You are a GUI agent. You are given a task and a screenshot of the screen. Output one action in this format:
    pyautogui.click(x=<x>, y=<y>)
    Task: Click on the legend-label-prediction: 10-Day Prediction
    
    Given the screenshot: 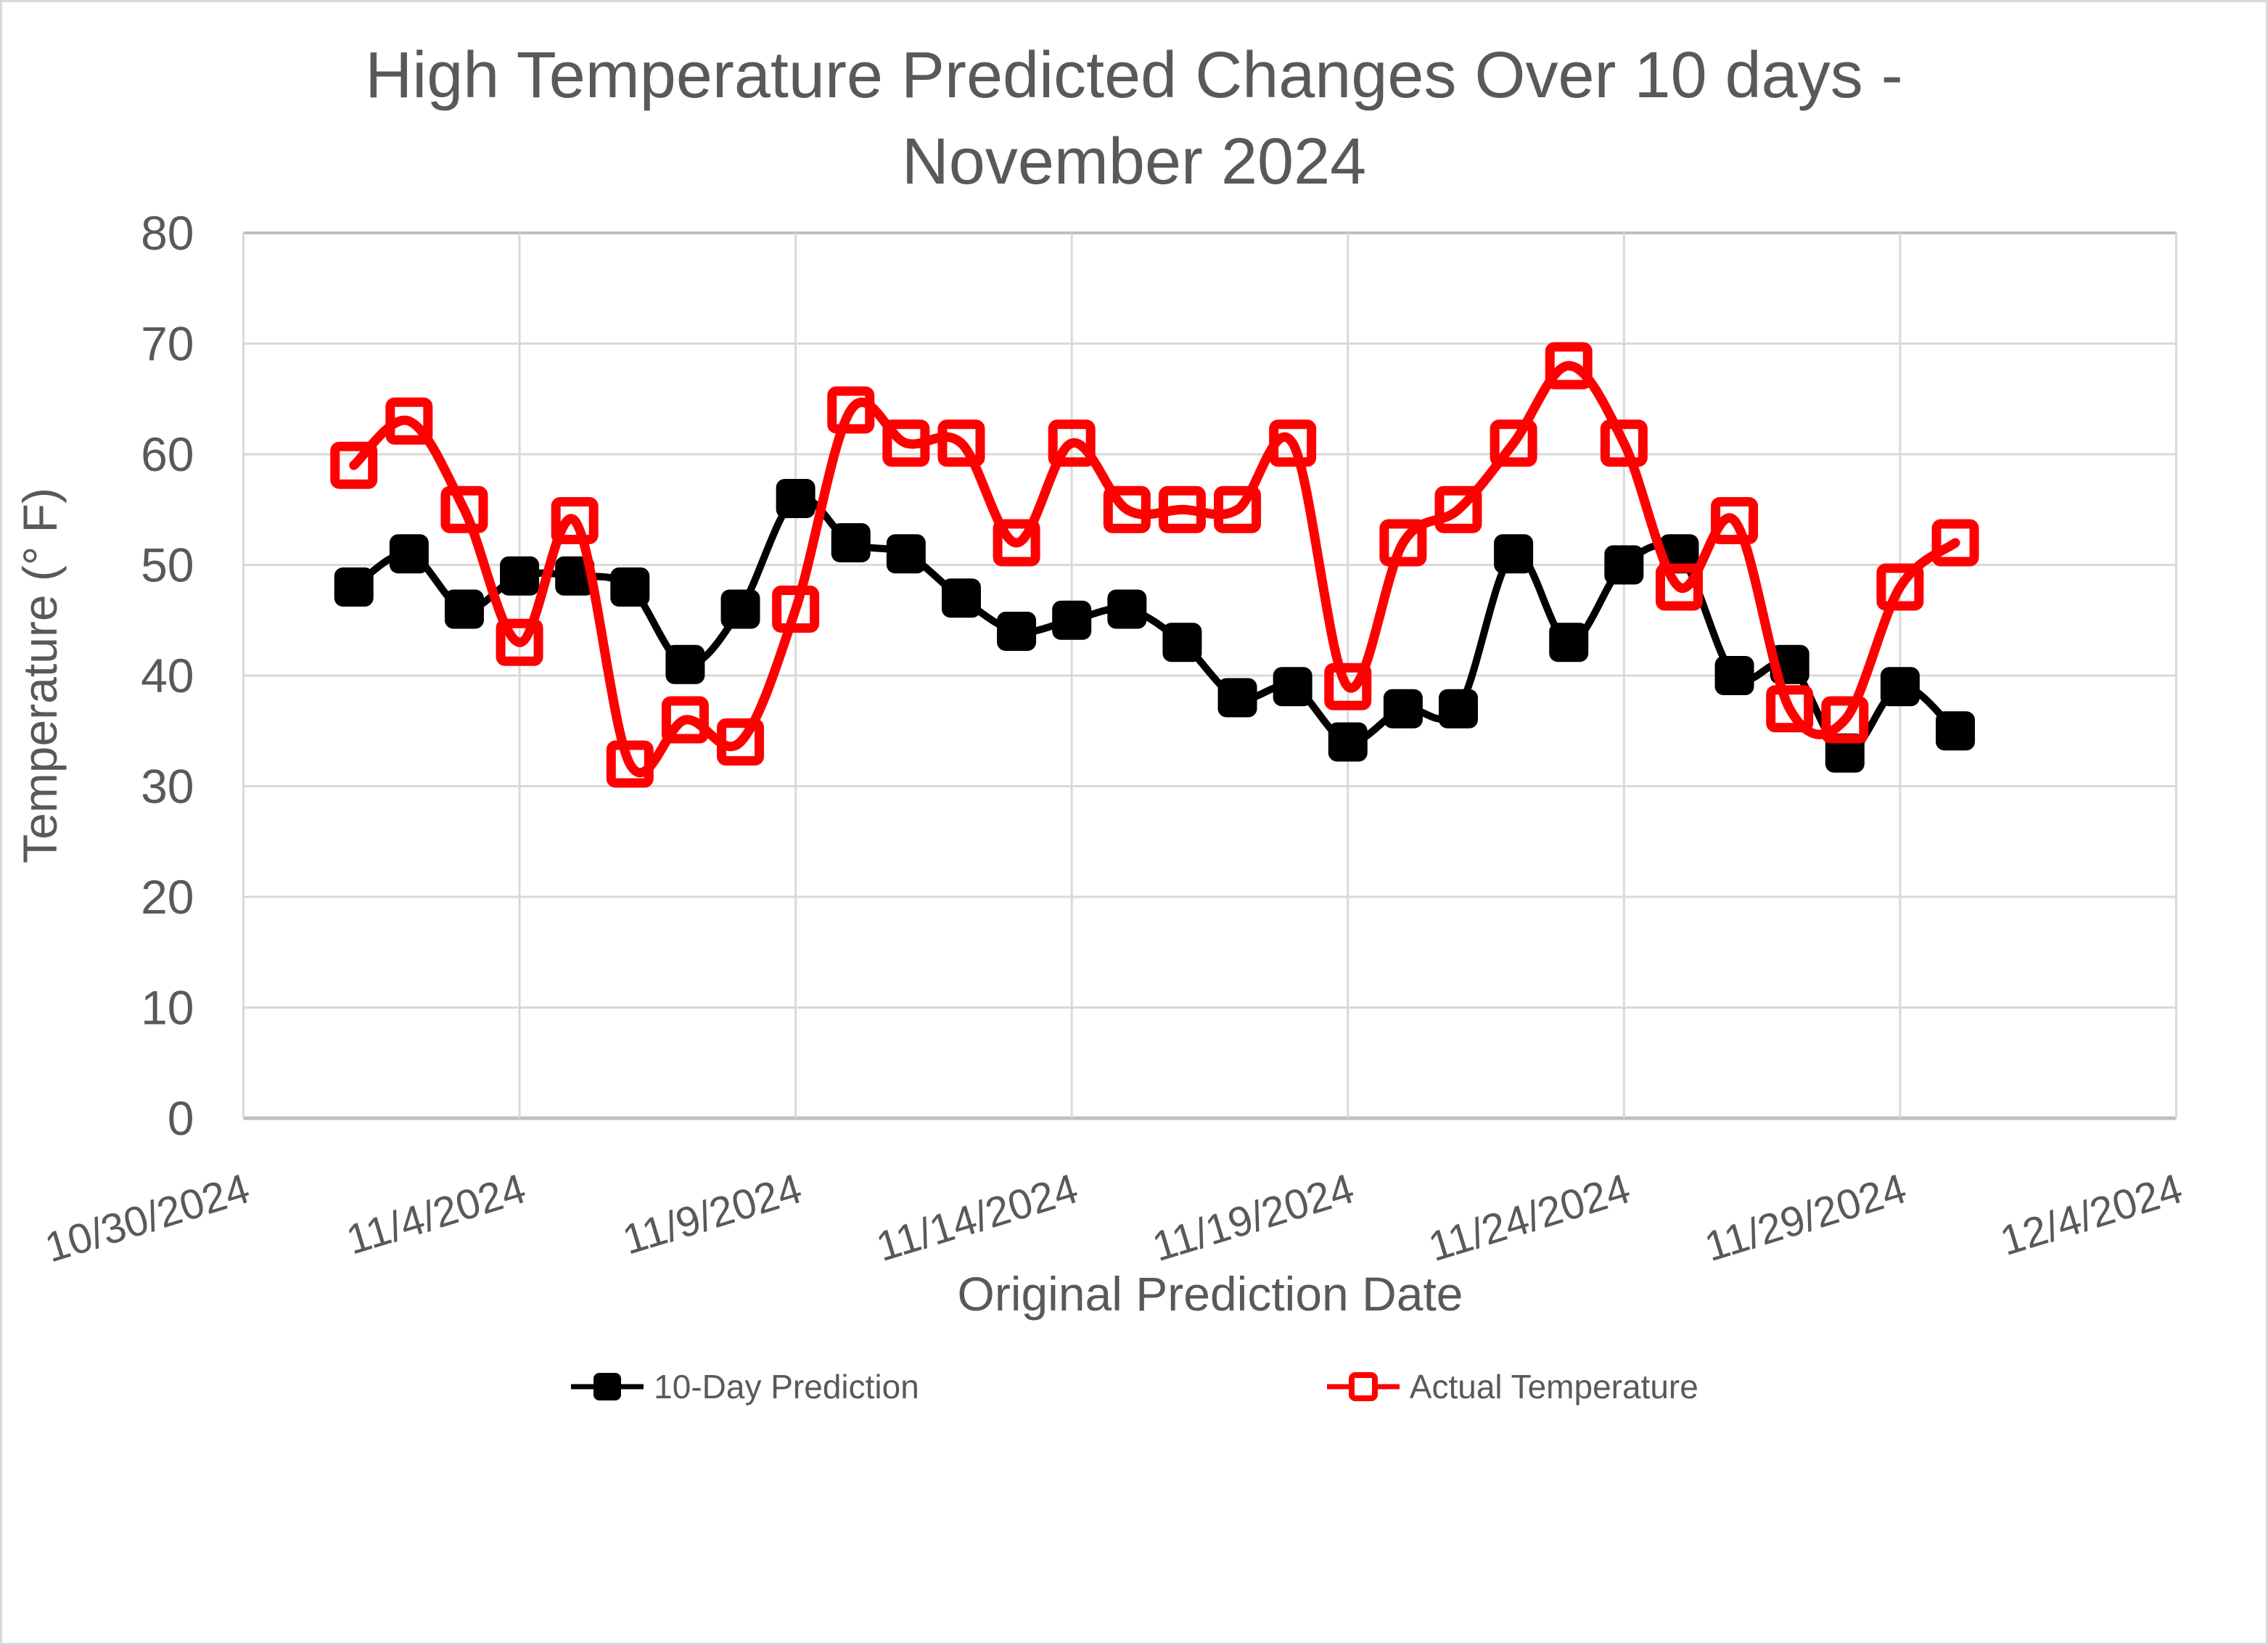 What is the action you would take?
    pyautogui.click(x=787, y=1387)
    